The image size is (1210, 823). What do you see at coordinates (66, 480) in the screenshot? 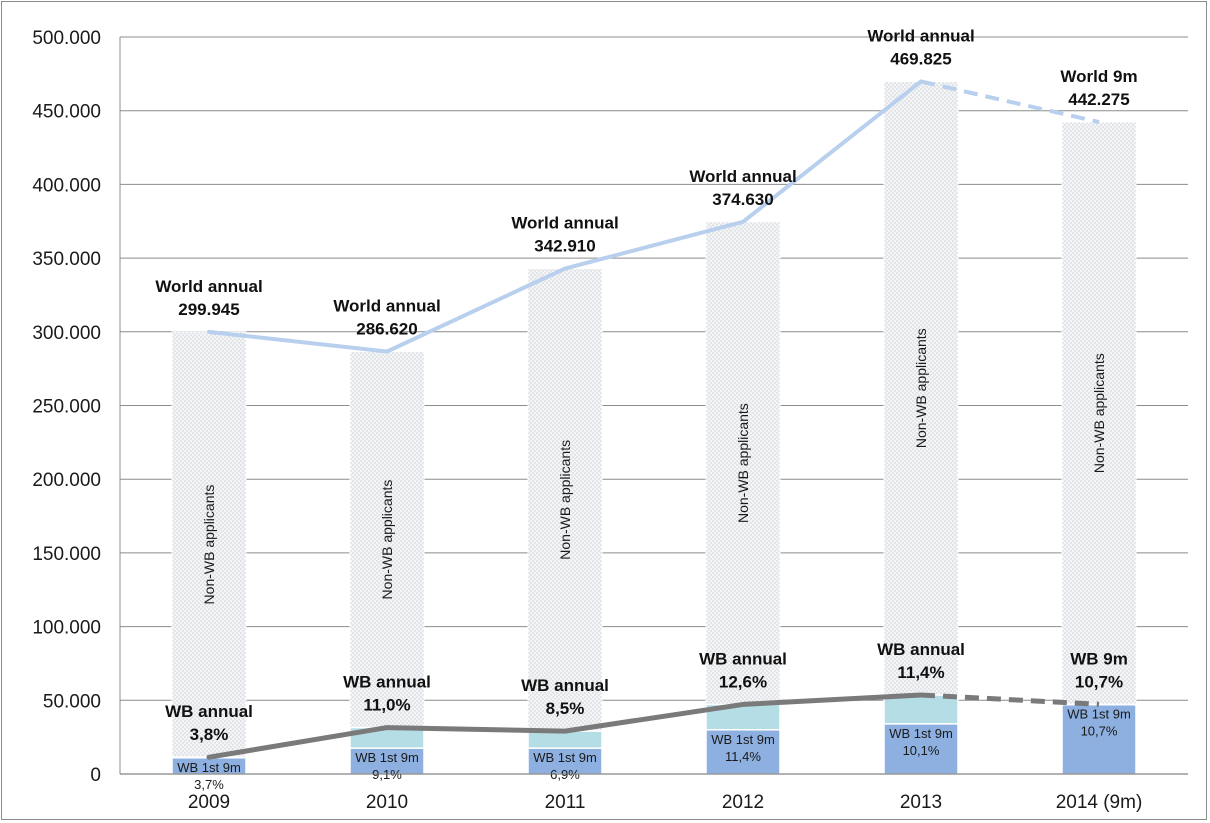
I see `y-tick-label: 200.000` at bounding box center [66, 480].